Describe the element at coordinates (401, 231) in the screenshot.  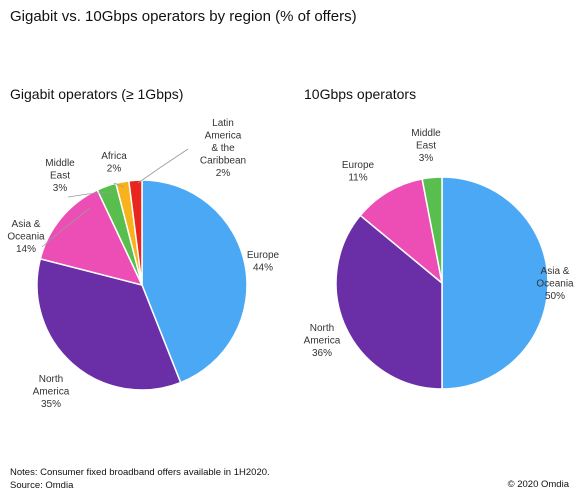
I see `pie-2-slice-europe` at that location.